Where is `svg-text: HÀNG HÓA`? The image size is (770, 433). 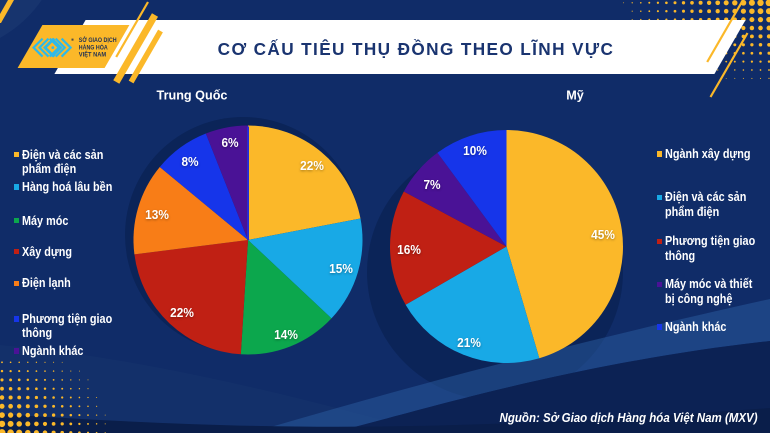 svg-text: HÀNG HÓA is located at coordinates (93, 47).